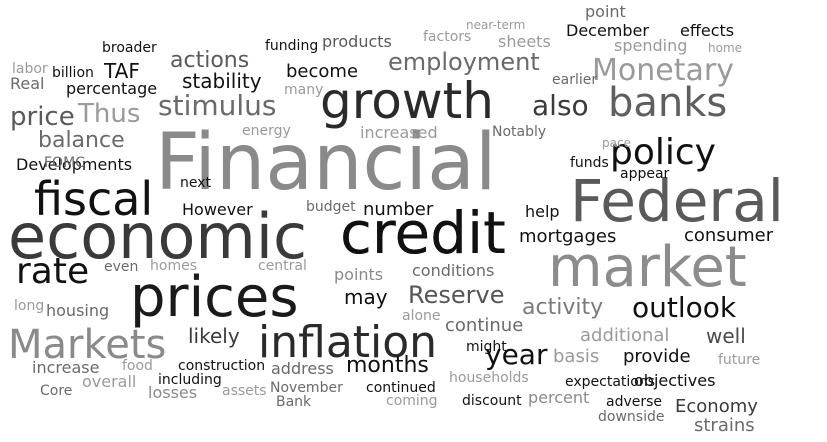 The width and height of the screenshot is (827, 442). I want to click on word-price: price, so click(42, 116).